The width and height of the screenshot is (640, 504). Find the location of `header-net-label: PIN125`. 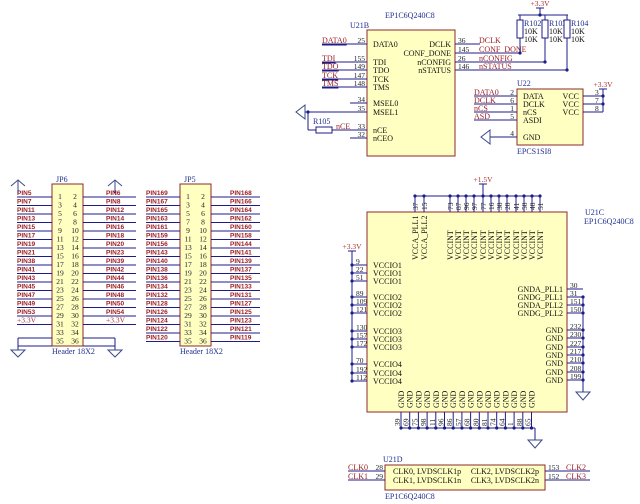

header-net-label: PIN125 is located at coordinates (241, 312).